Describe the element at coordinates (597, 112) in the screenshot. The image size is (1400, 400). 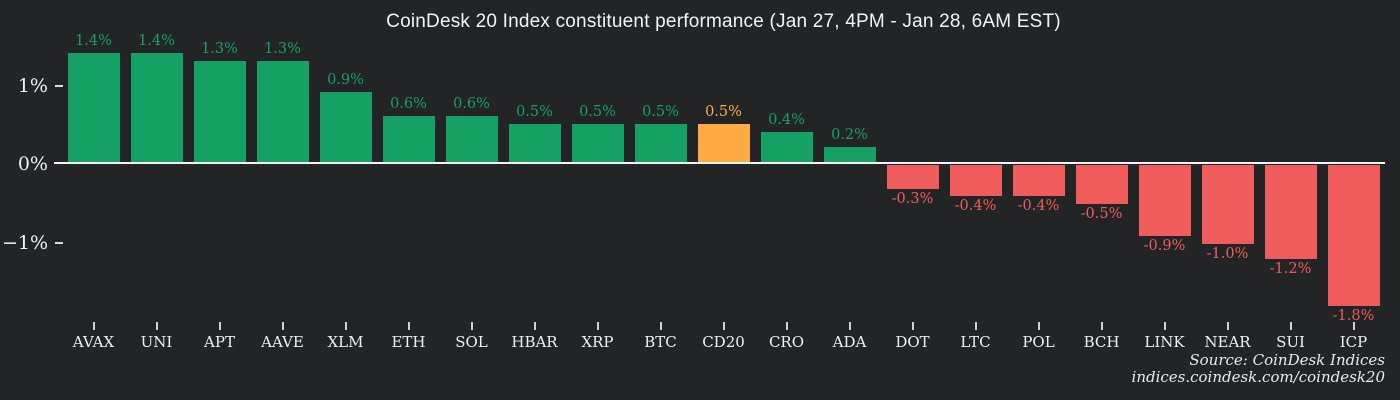
I see `value-label-xrp: 0.5%` at that location.